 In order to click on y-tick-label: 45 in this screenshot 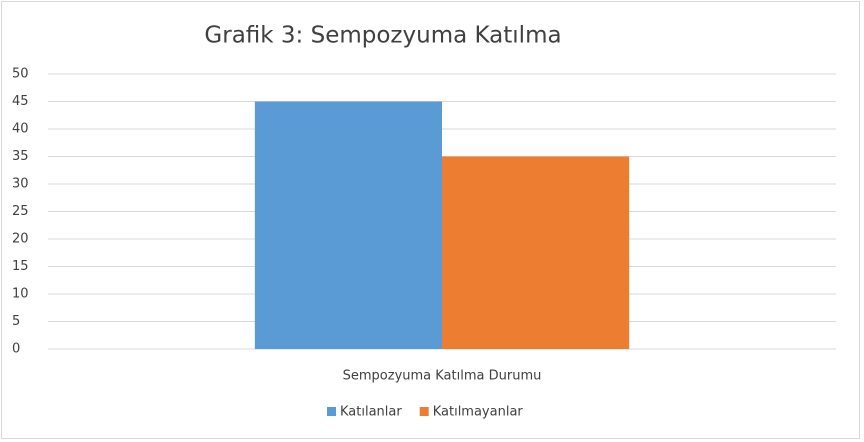, I will do `click(20, 101)`.